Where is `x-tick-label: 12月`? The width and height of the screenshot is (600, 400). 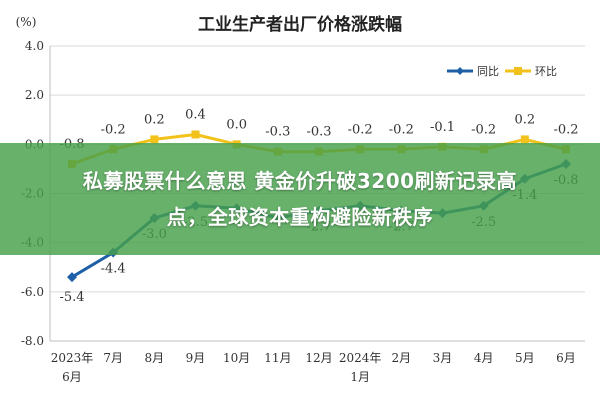
x-tick-label: 12月 is located at coordinates (318, 358).